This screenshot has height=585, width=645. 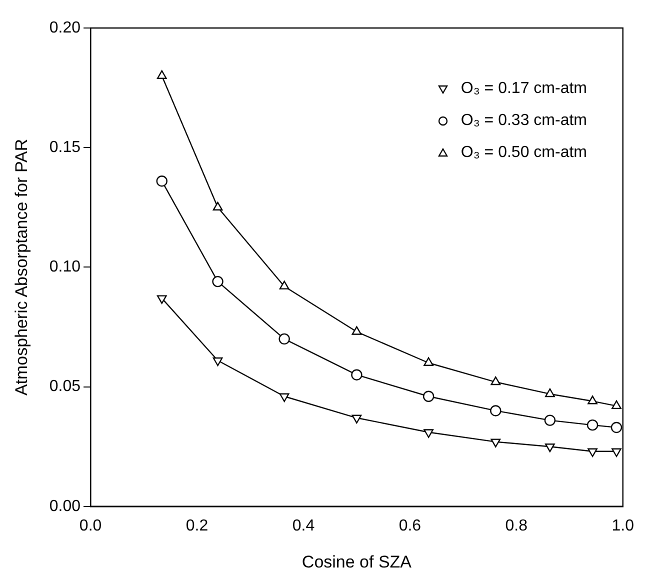 What do you see at coordinates (65, 387) in the screenshot?
I see `y-tick-label: 0.05` at bounding box center [65, 387].